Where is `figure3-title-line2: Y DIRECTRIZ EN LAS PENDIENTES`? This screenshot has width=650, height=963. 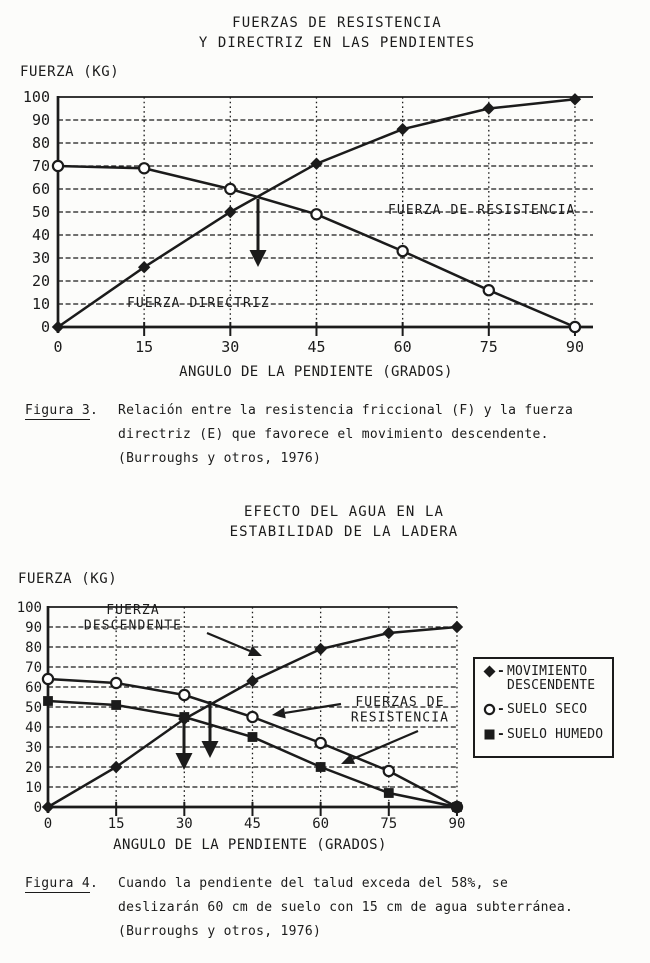 figure3-title-line2: Y DIRECTRIZ EN LAS PENDIENTES is located at coordinates (337, 43).